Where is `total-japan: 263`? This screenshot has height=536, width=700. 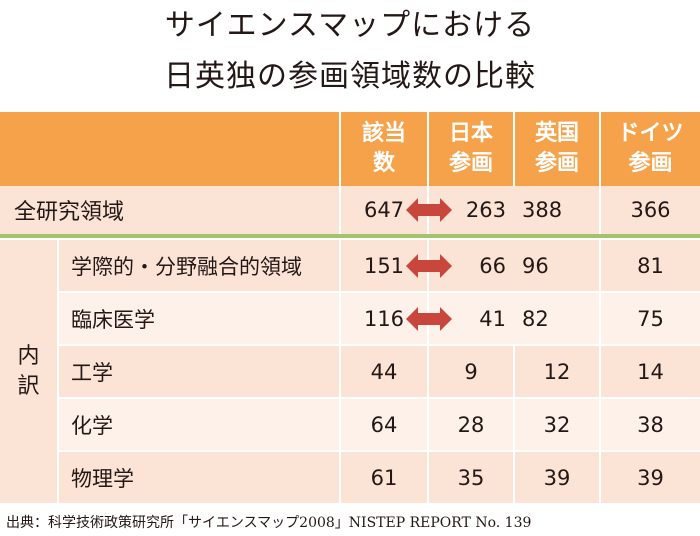 total-japan: 263 is located at coordinates (485, 210).